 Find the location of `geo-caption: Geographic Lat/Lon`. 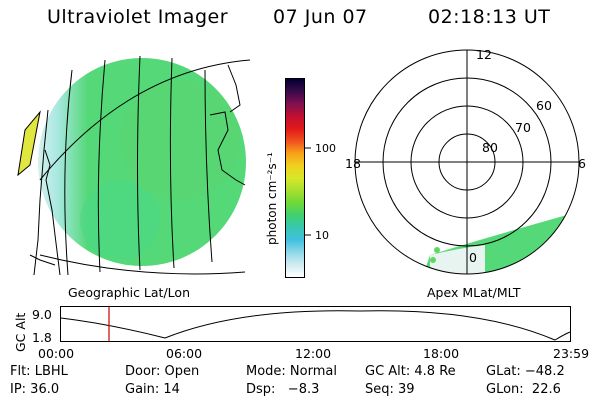

geo-caption: Geographic Lat/Lon is located at coordinates (129, 292).